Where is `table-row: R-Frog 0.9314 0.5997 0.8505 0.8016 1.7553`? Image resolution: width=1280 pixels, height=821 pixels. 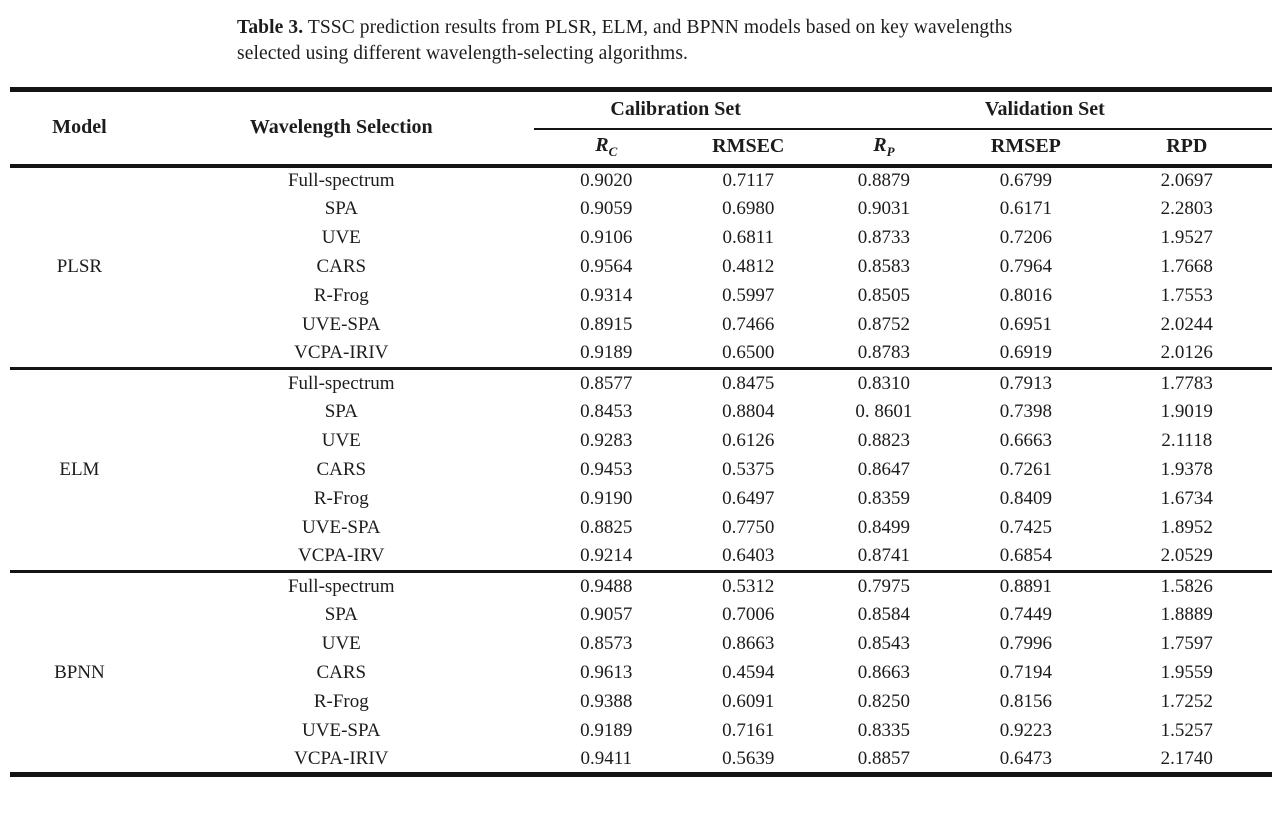 table-row: R-Frog 0.9314 0.5997 0.8505 0.8016 1.7553 is located at coordinates (641, 296).